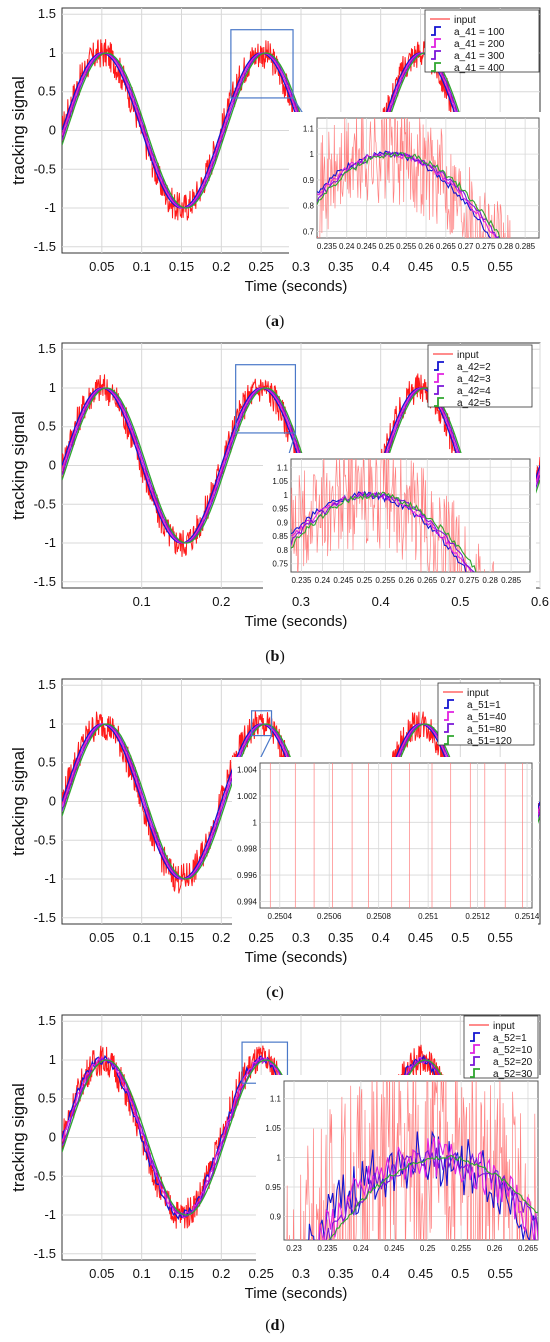 This screenshot has width=550, height=1342. What do you see at coordinates (428, 916) in the screenshot?
I see `inset-x-tick-label: 0.251` at bounding box center [428, 916].